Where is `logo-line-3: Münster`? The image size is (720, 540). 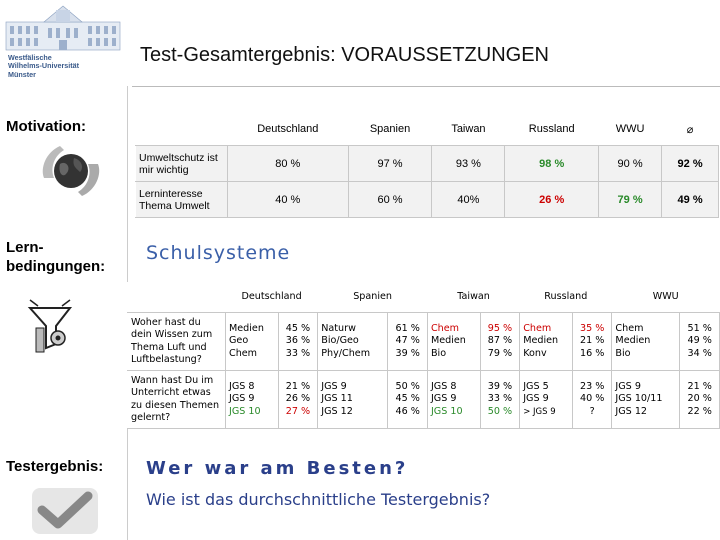 logo-line-3: Münster is located at coordinates (22, 74).